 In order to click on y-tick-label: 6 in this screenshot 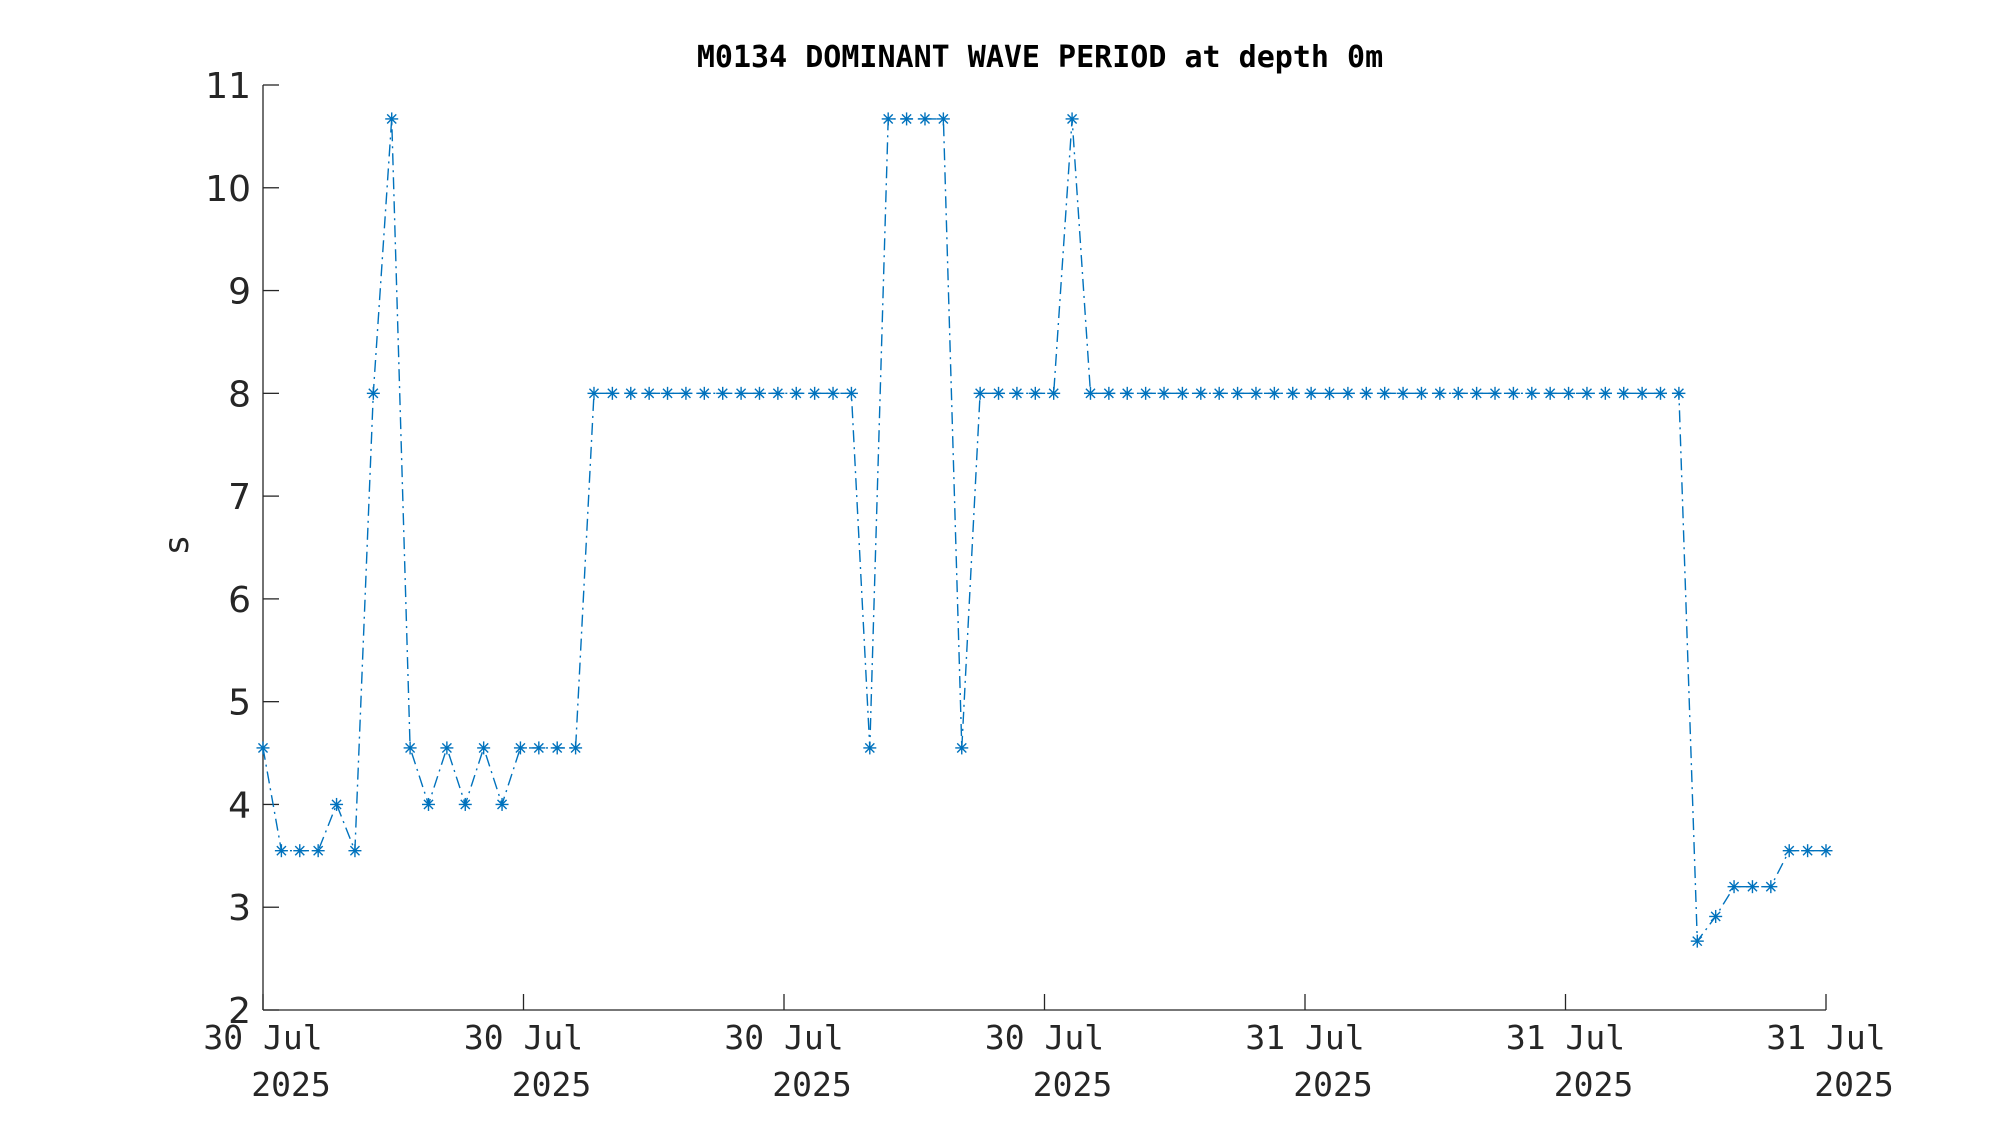, I will do `click(239, 600)`.